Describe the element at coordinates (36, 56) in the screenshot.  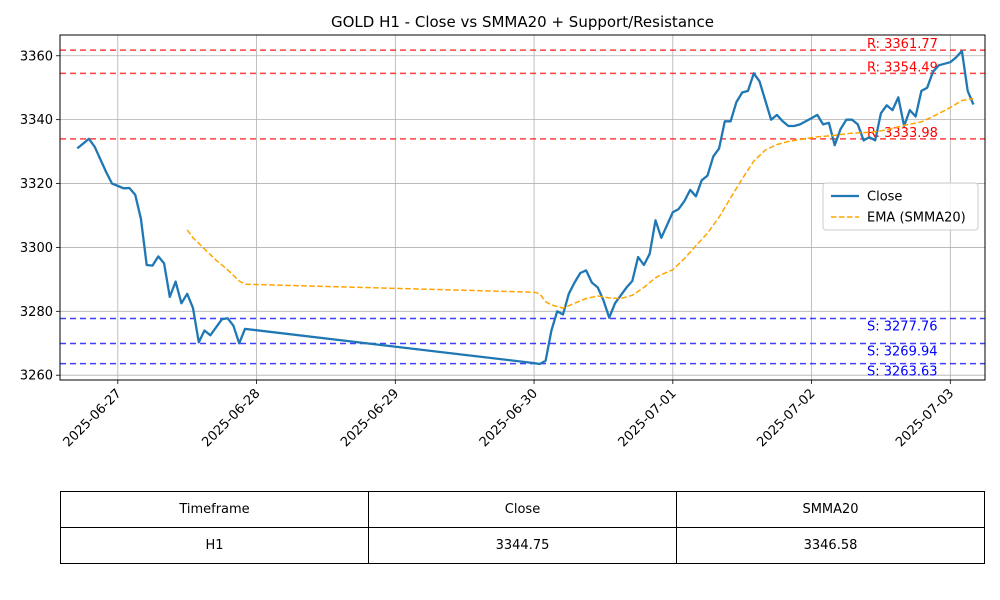
I see `y-tick-label: 3360` at that location.